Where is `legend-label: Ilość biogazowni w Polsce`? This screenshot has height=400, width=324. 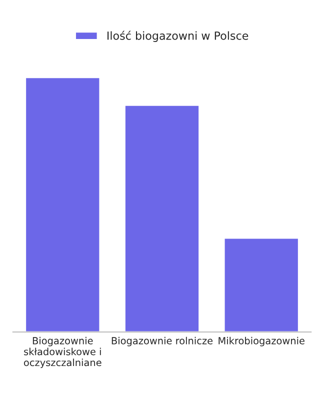 legend-label: Ilość biogazowni w Polsce is located at coordinates (177, 36).